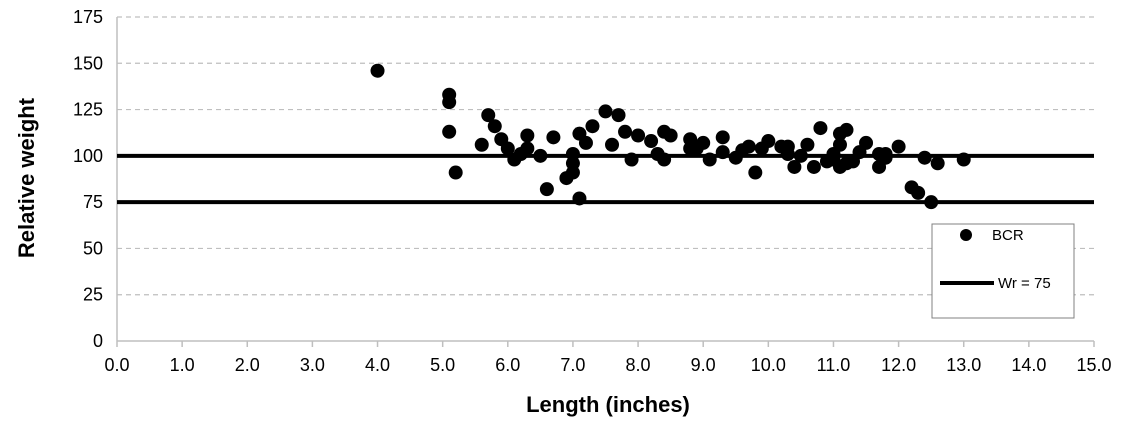 This screenshot has width=1122, height=422. What do you see at coordinates (1028, 365) in the screenshot?
I see `x-tick-label: 14.0` at bounding box center [1028, 365].